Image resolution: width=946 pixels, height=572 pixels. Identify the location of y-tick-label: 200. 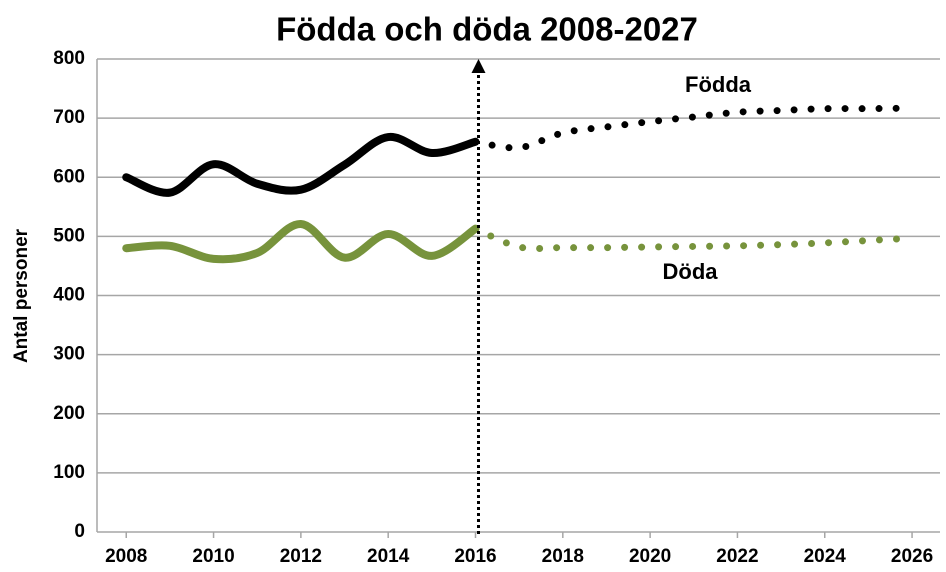
(69, 413).